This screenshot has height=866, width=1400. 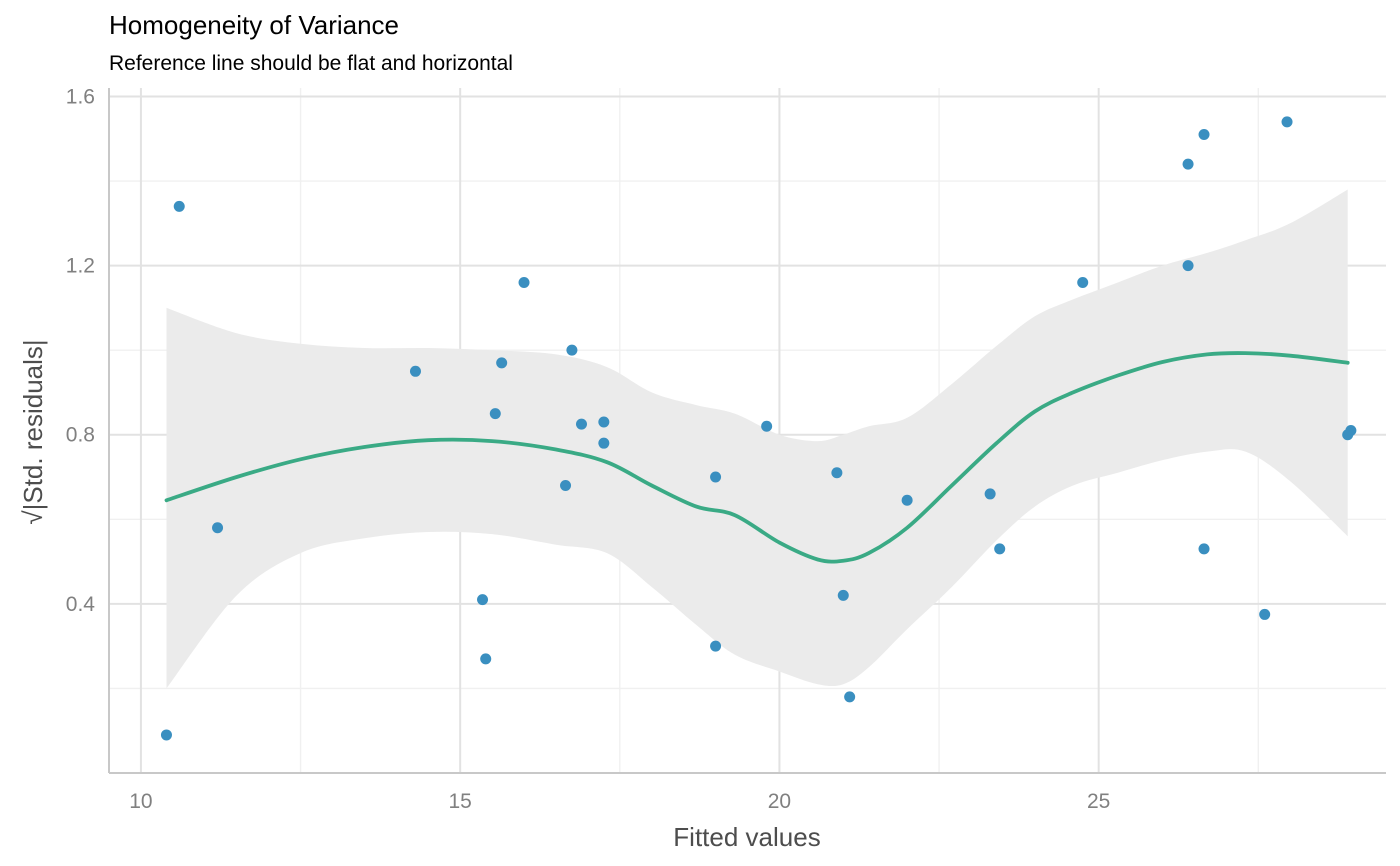 I want to click on x-tick-label-2: 20, so click(x=779, y=801).